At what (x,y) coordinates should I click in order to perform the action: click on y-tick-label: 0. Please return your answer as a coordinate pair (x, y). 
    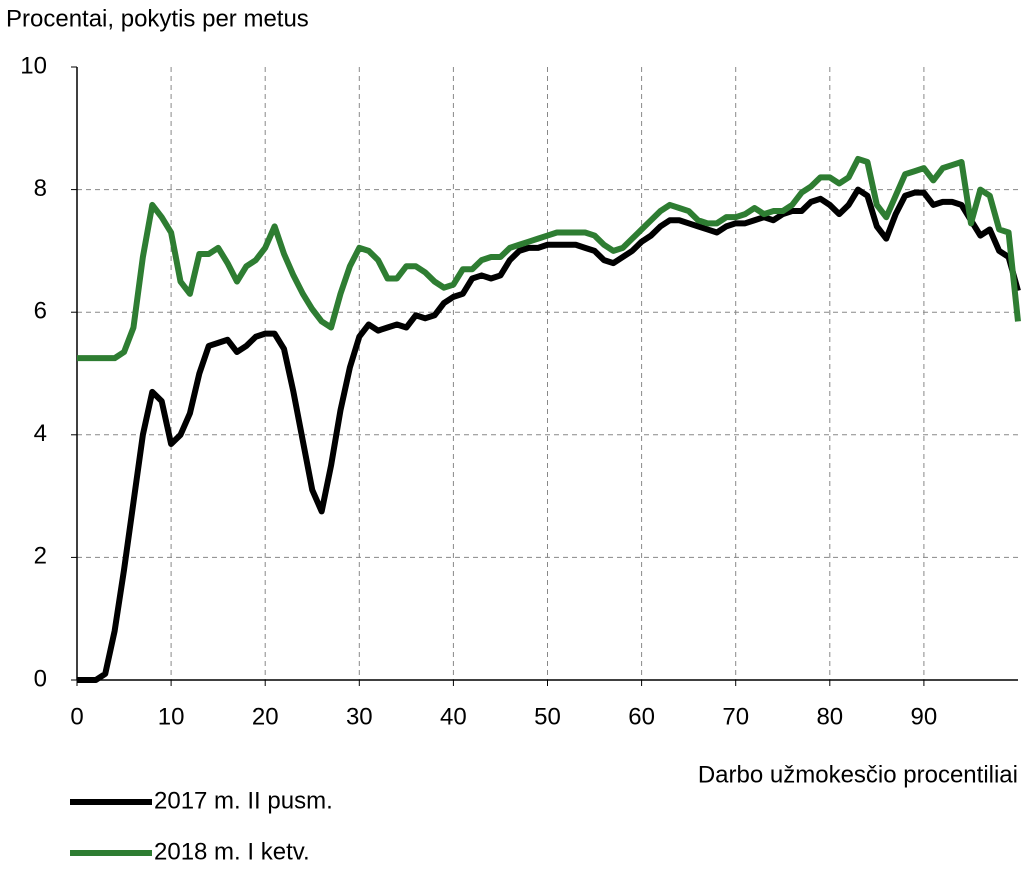
    Looking at the image, I should click on (40, 678).